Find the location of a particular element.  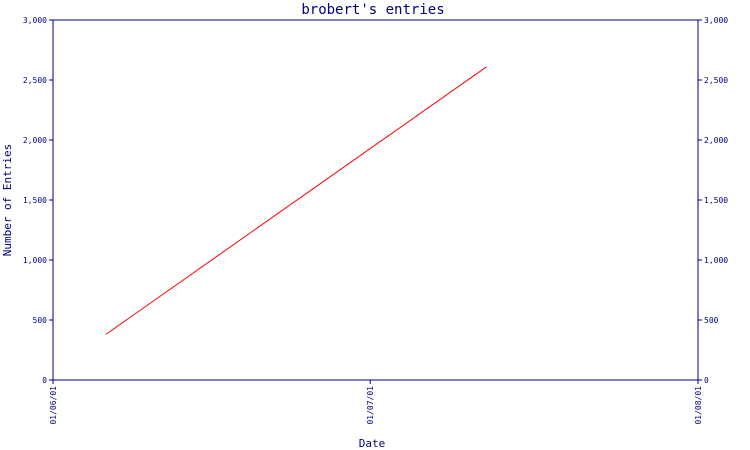

x-tick-label: 01/06/01 is located at coordinates (53, 405).